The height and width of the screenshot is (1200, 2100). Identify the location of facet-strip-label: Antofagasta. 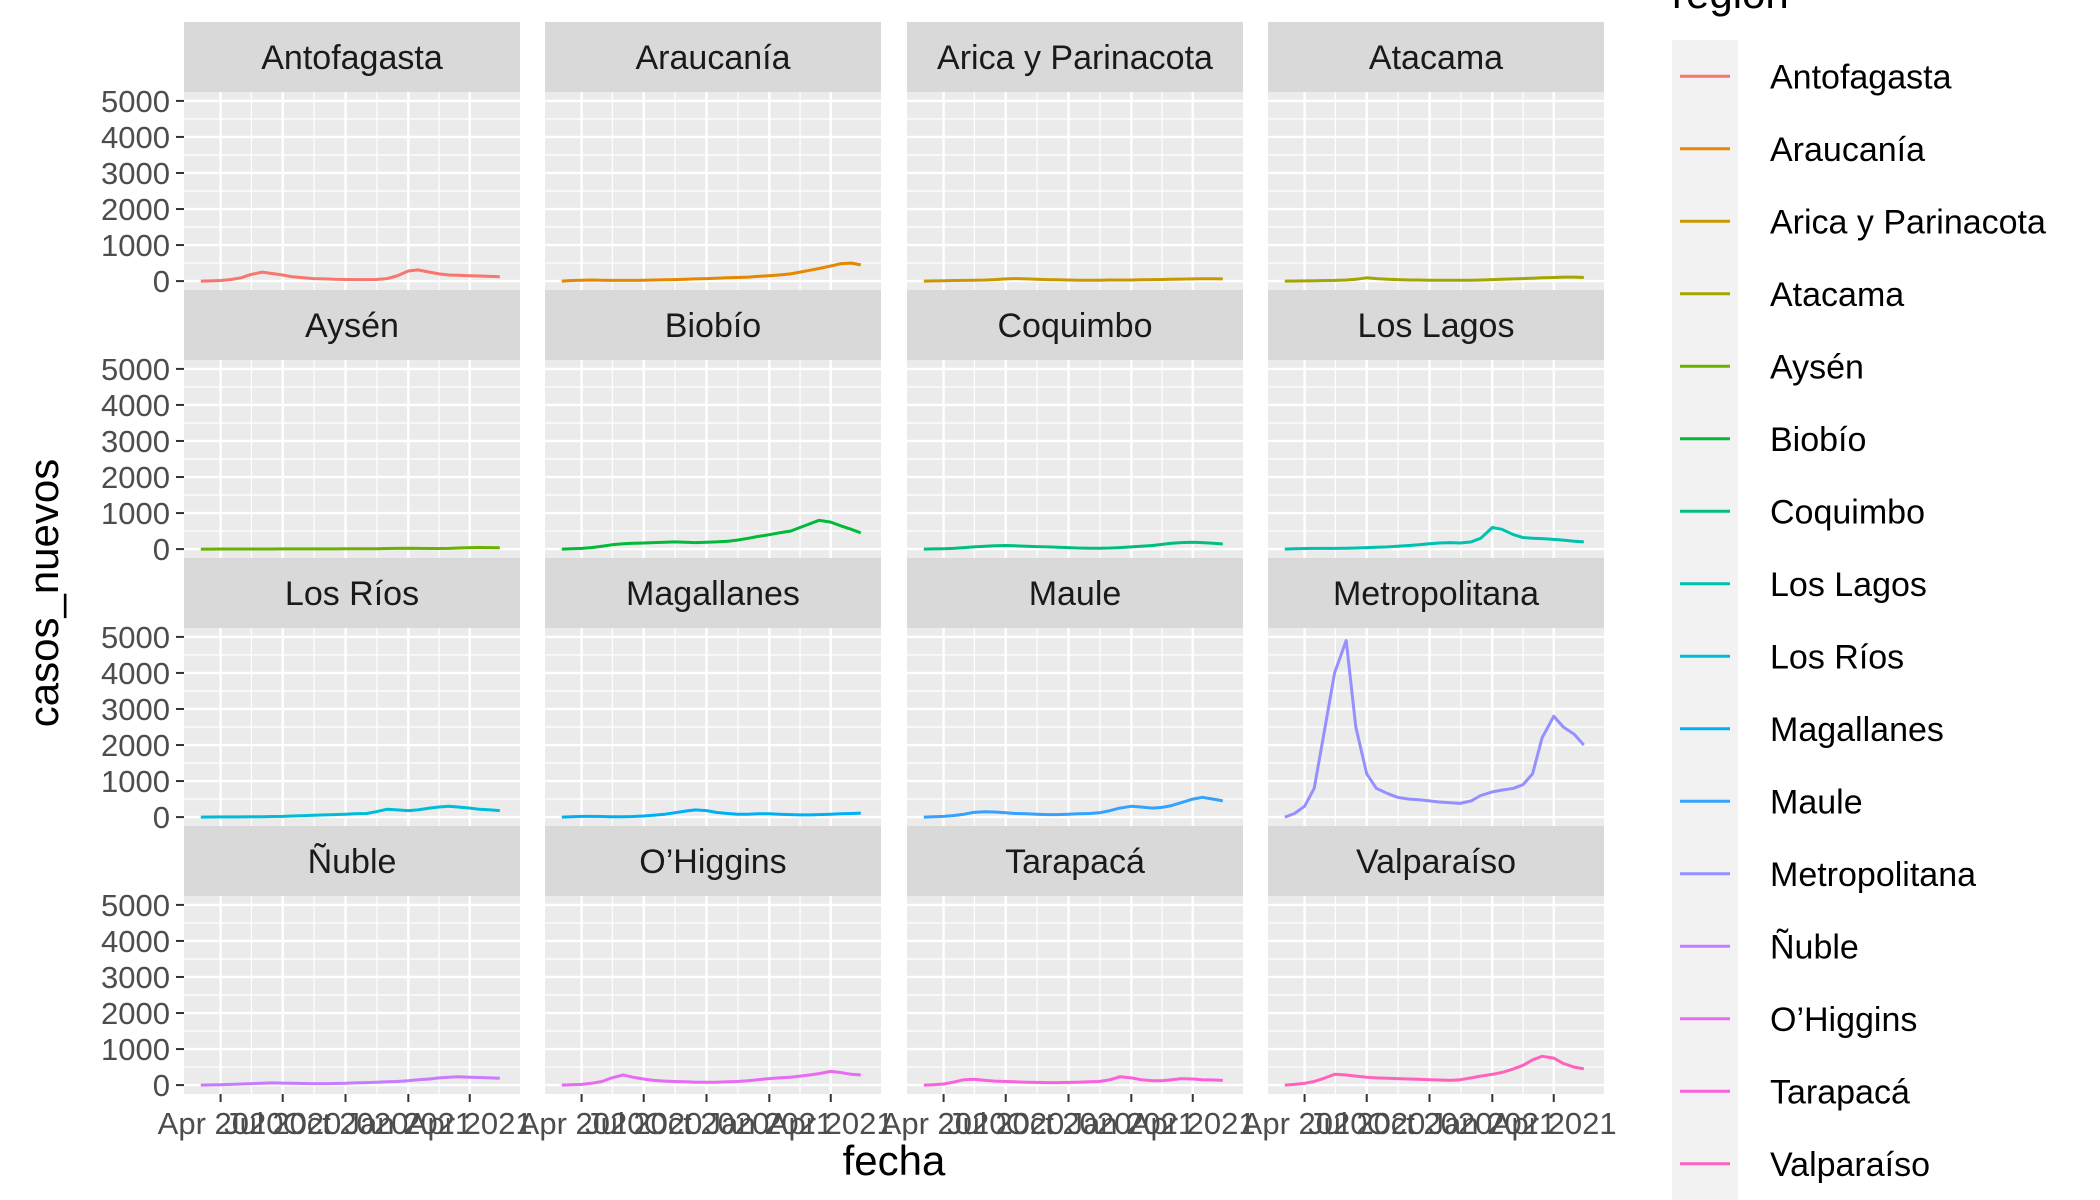
(352, 58).